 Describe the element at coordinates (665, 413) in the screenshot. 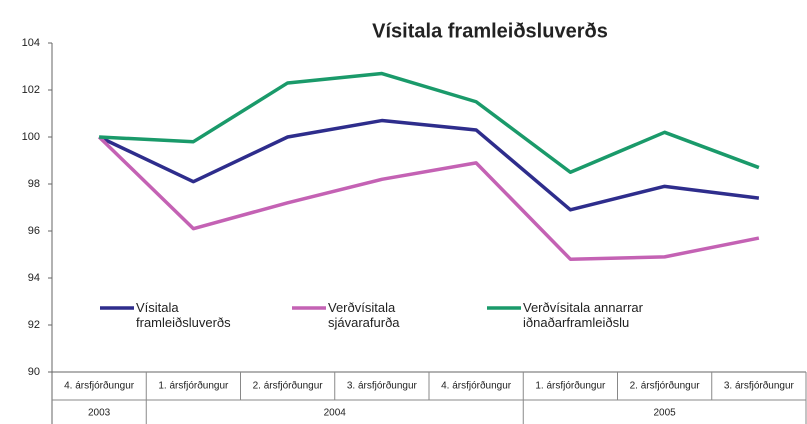

I see `group-label: 2005` at that location.